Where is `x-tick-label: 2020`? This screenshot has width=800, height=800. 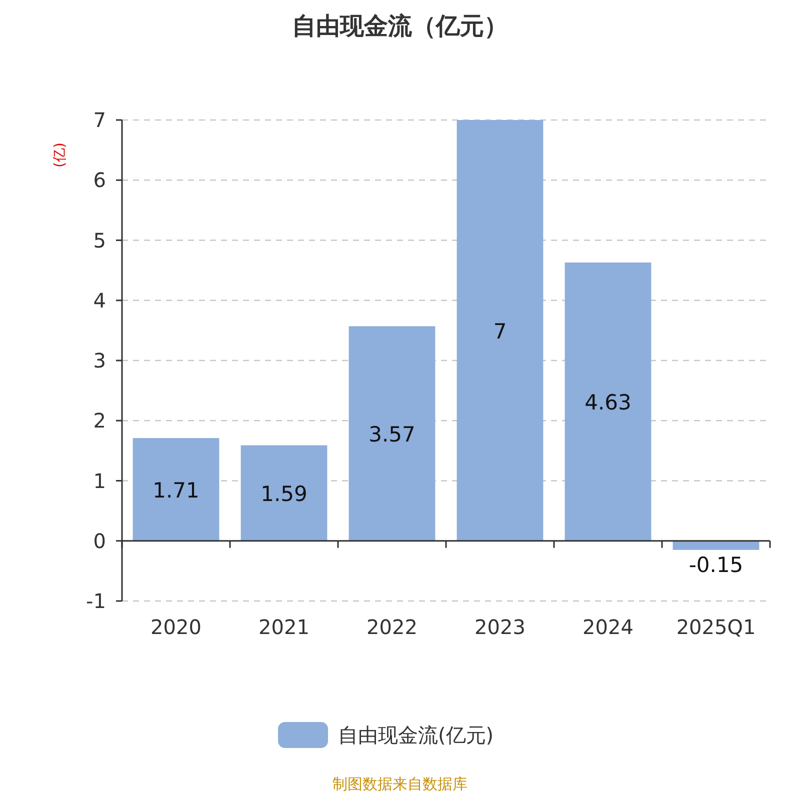
x-tick-label: 2020 is located at coordinates (176, 627).